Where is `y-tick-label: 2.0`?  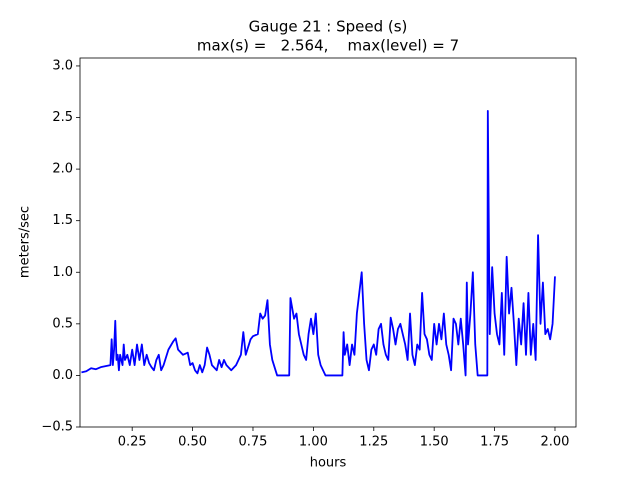 y-tick-label: 2.0 is located at coordinates (62, 169).